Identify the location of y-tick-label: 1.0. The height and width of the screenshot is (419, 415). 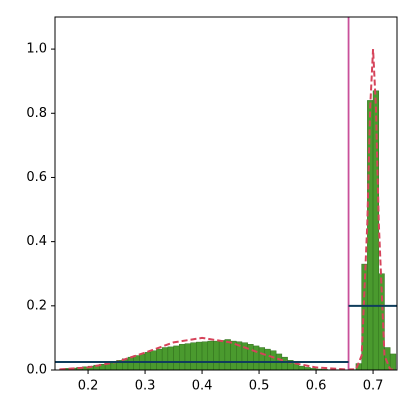
(36, 49).